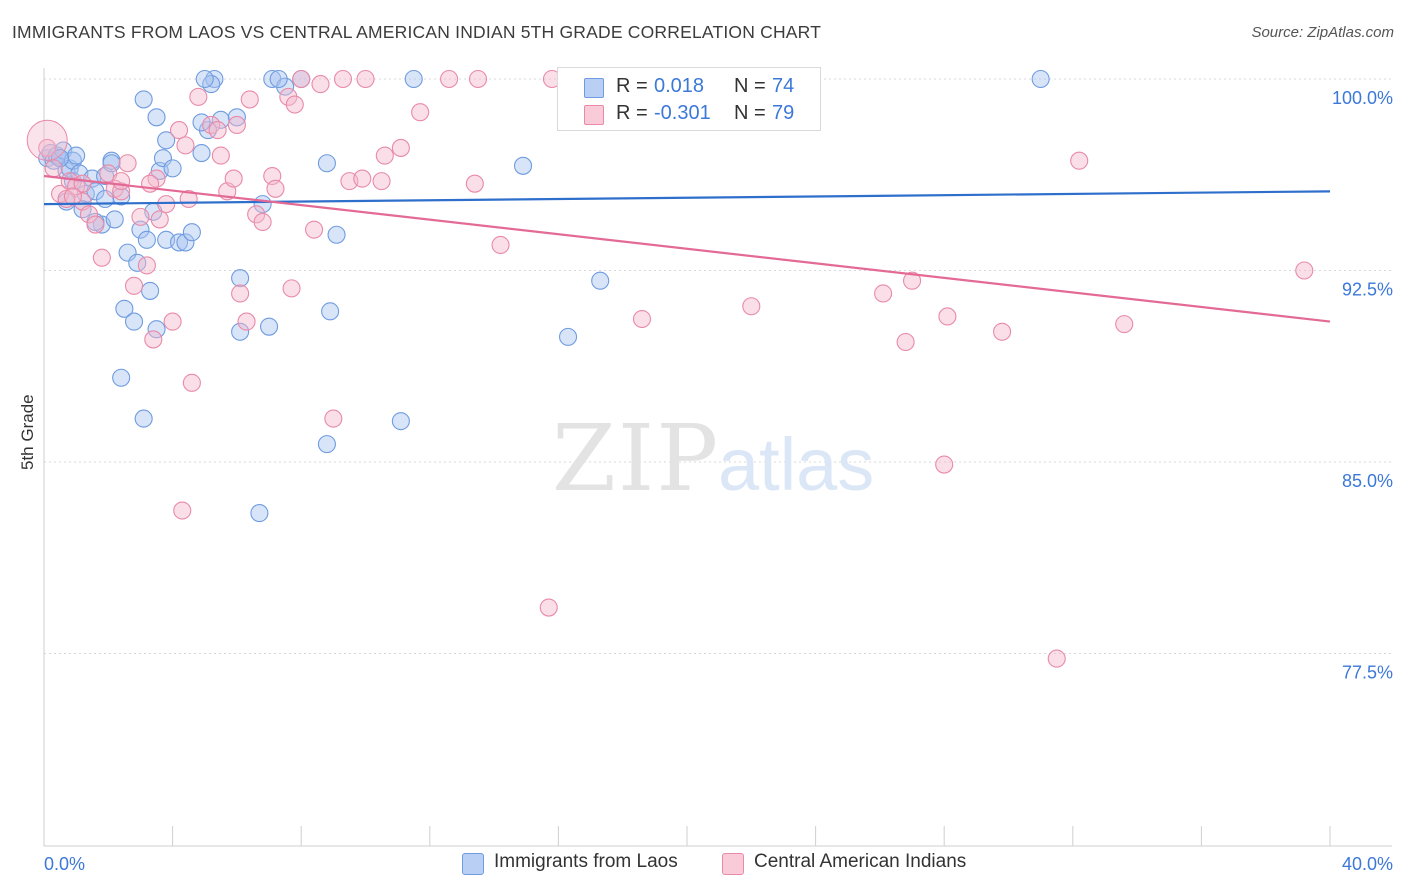 This screenshot has width=1406, height=892. What do you see at coordinates (1322, 32) in the screenshot?
I see `source-note: Source: ZipAtlas.com` at bounding box center [1322, 32].